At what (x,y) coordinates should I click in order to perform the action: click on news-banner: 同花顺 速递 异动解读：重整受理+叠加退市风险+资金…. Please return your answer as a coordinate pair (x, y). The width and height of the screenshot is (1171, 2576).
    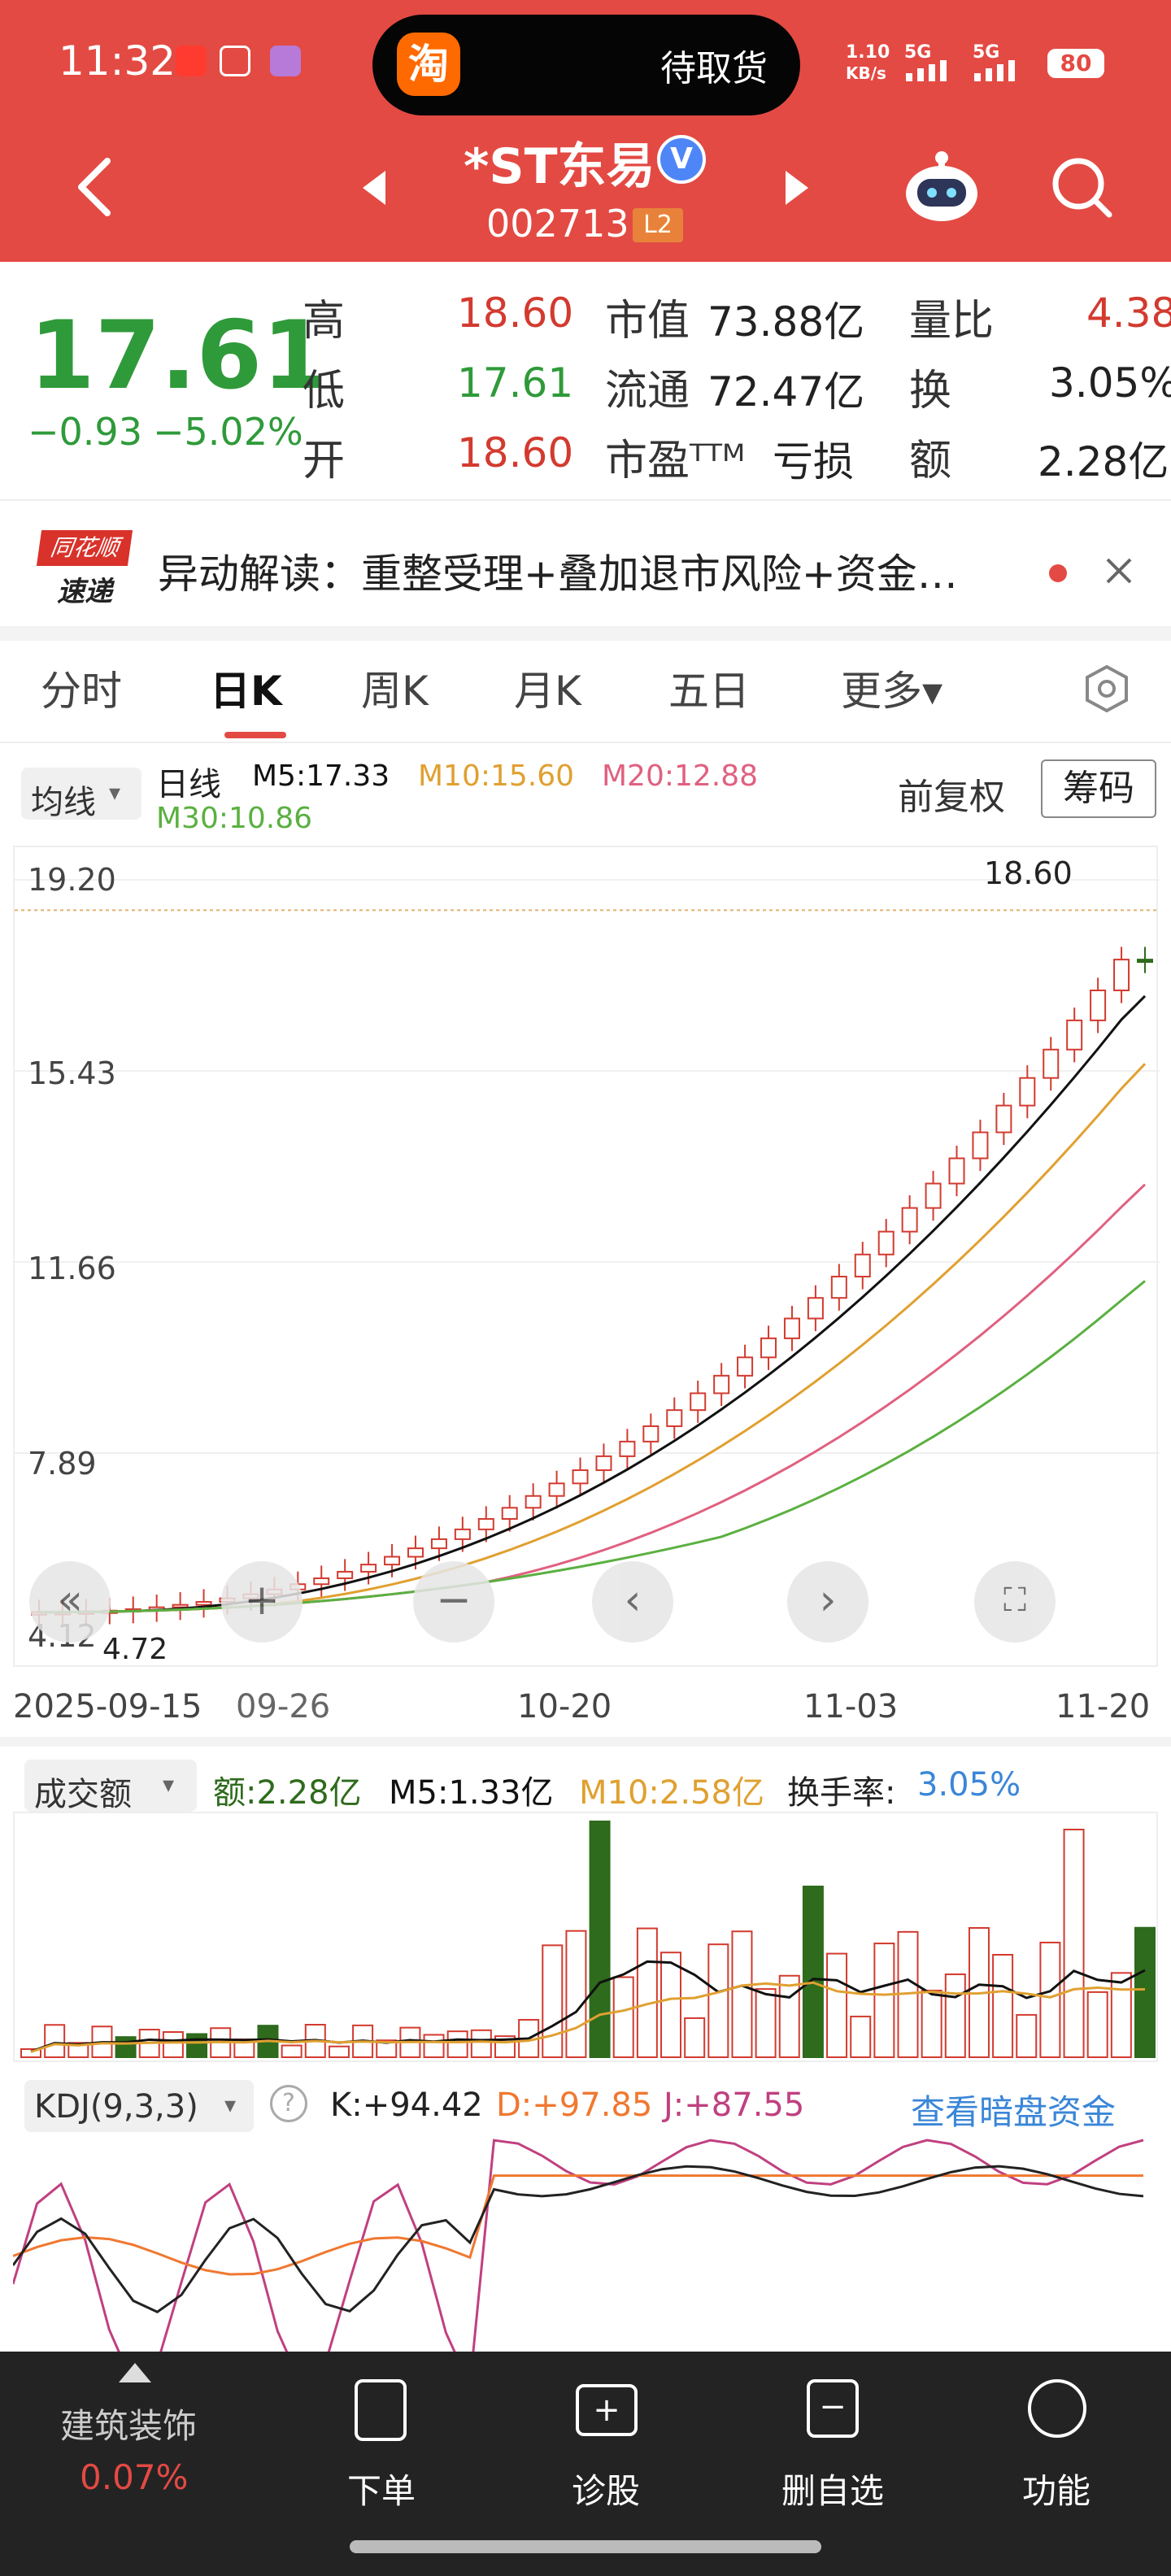
    Looking at the image, I should click on (585, 570).